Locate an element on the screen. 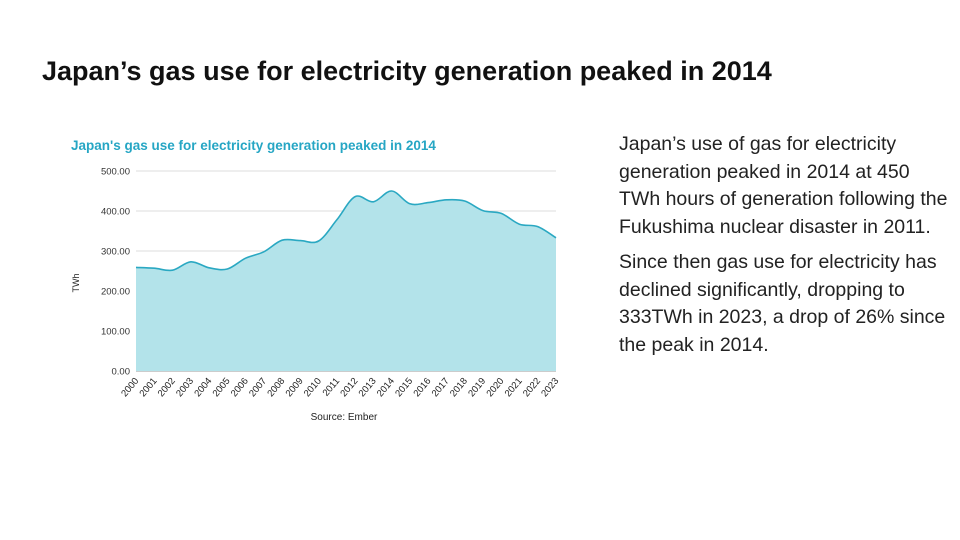  y-tick-label: 500.00 is located at coordinates (115, 172).